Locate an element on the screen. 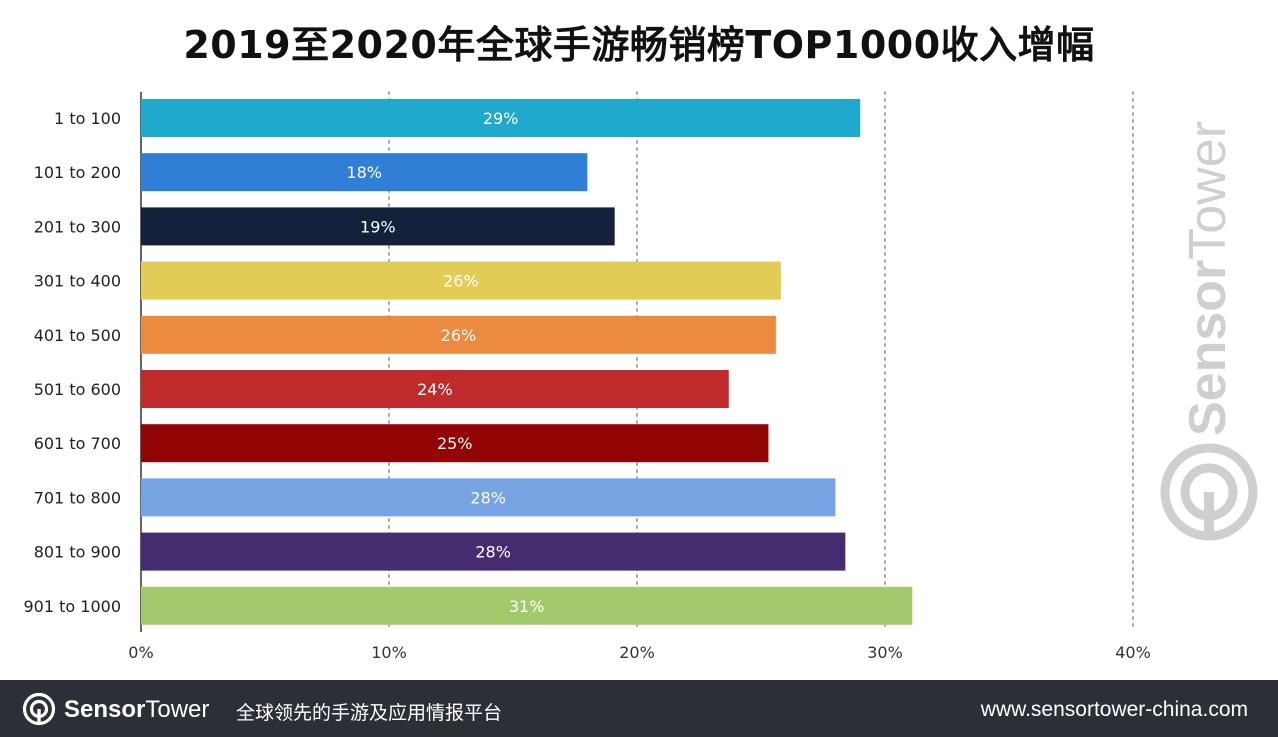 Image resolution: width=1278 pixels, height=737 pixels. category-label: 1 to 100 is located at coordinates (87, 118).